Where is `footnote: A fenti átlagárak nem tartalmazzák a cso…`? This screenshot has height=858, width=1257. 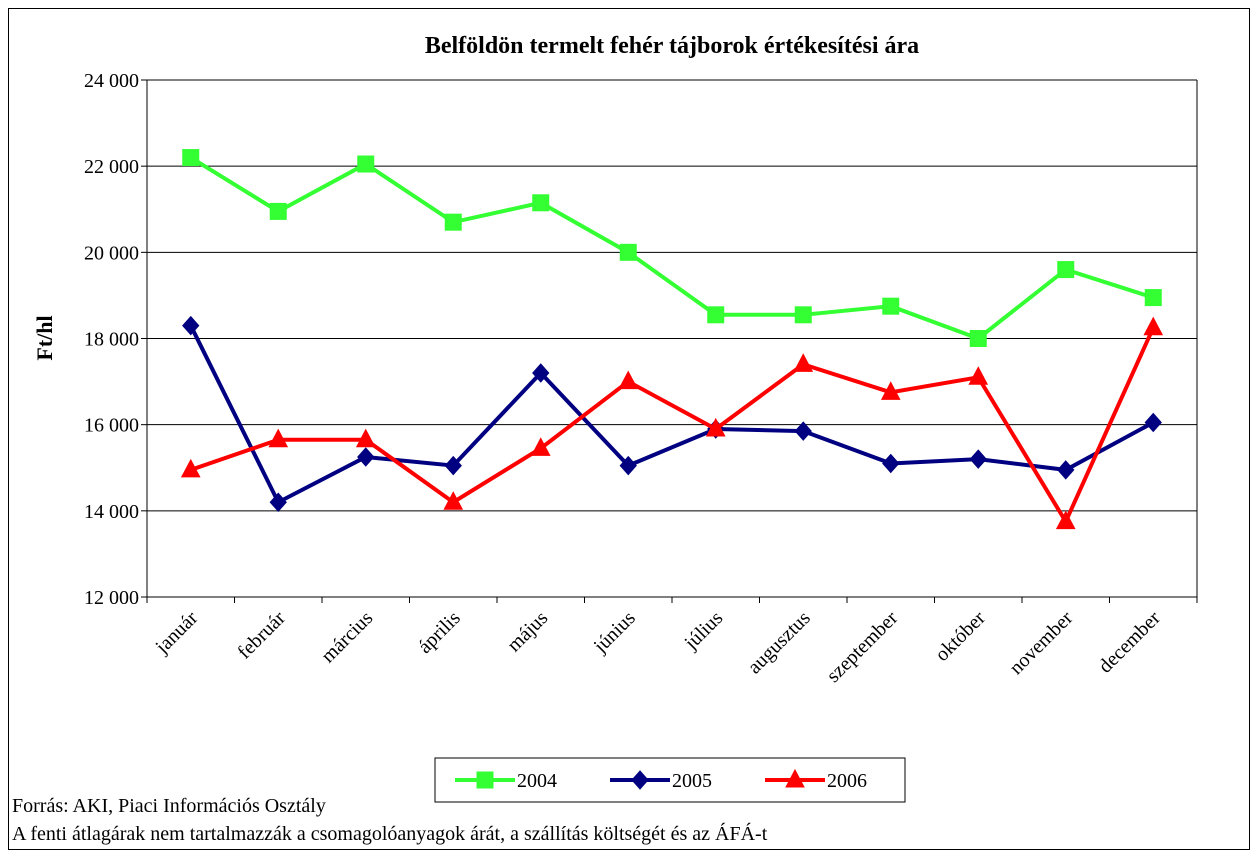
footnote: A fenti átlagárak nem tartalmazzák a cso… is located at coordinates (390, 833).